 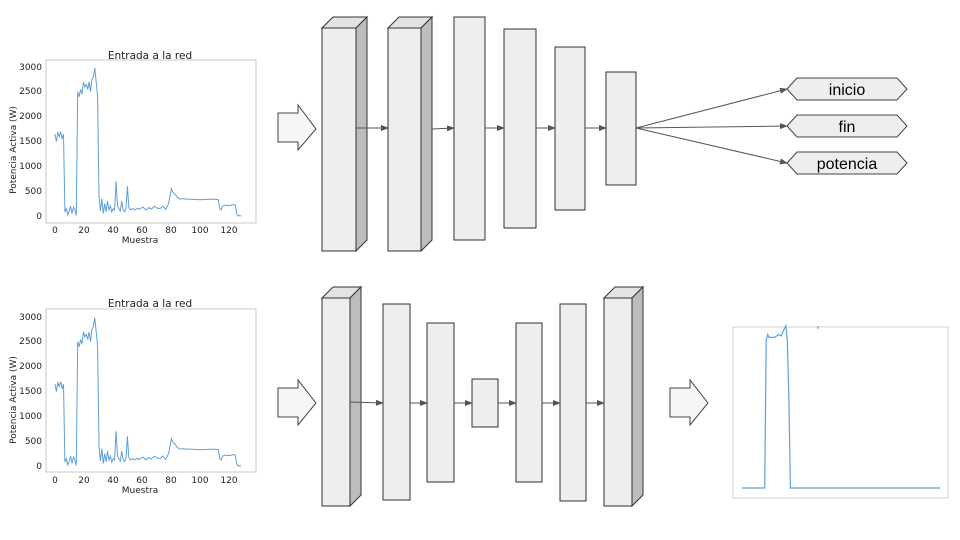 I want to click on output-label: fin, so click(x=847, y=127).